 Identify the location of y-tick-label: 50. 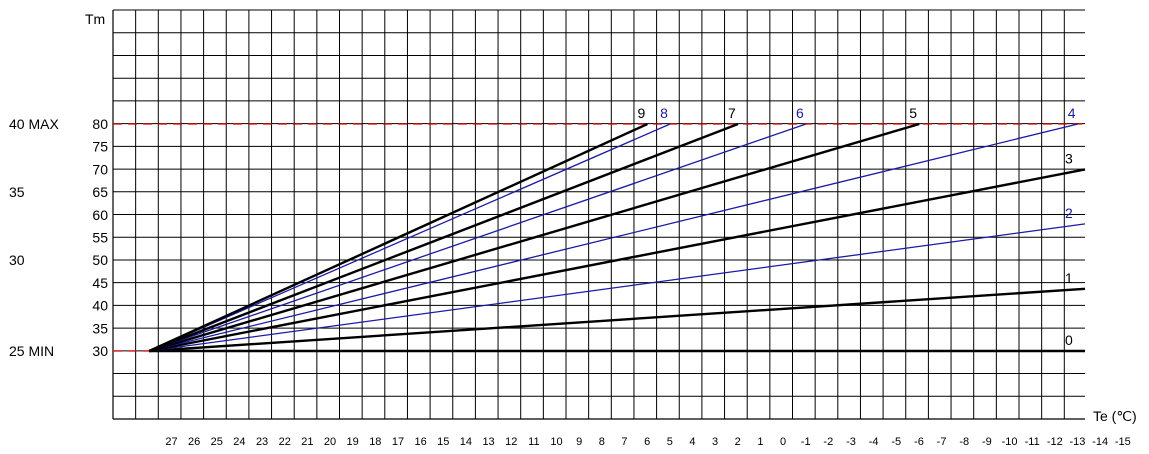
(100, 260).